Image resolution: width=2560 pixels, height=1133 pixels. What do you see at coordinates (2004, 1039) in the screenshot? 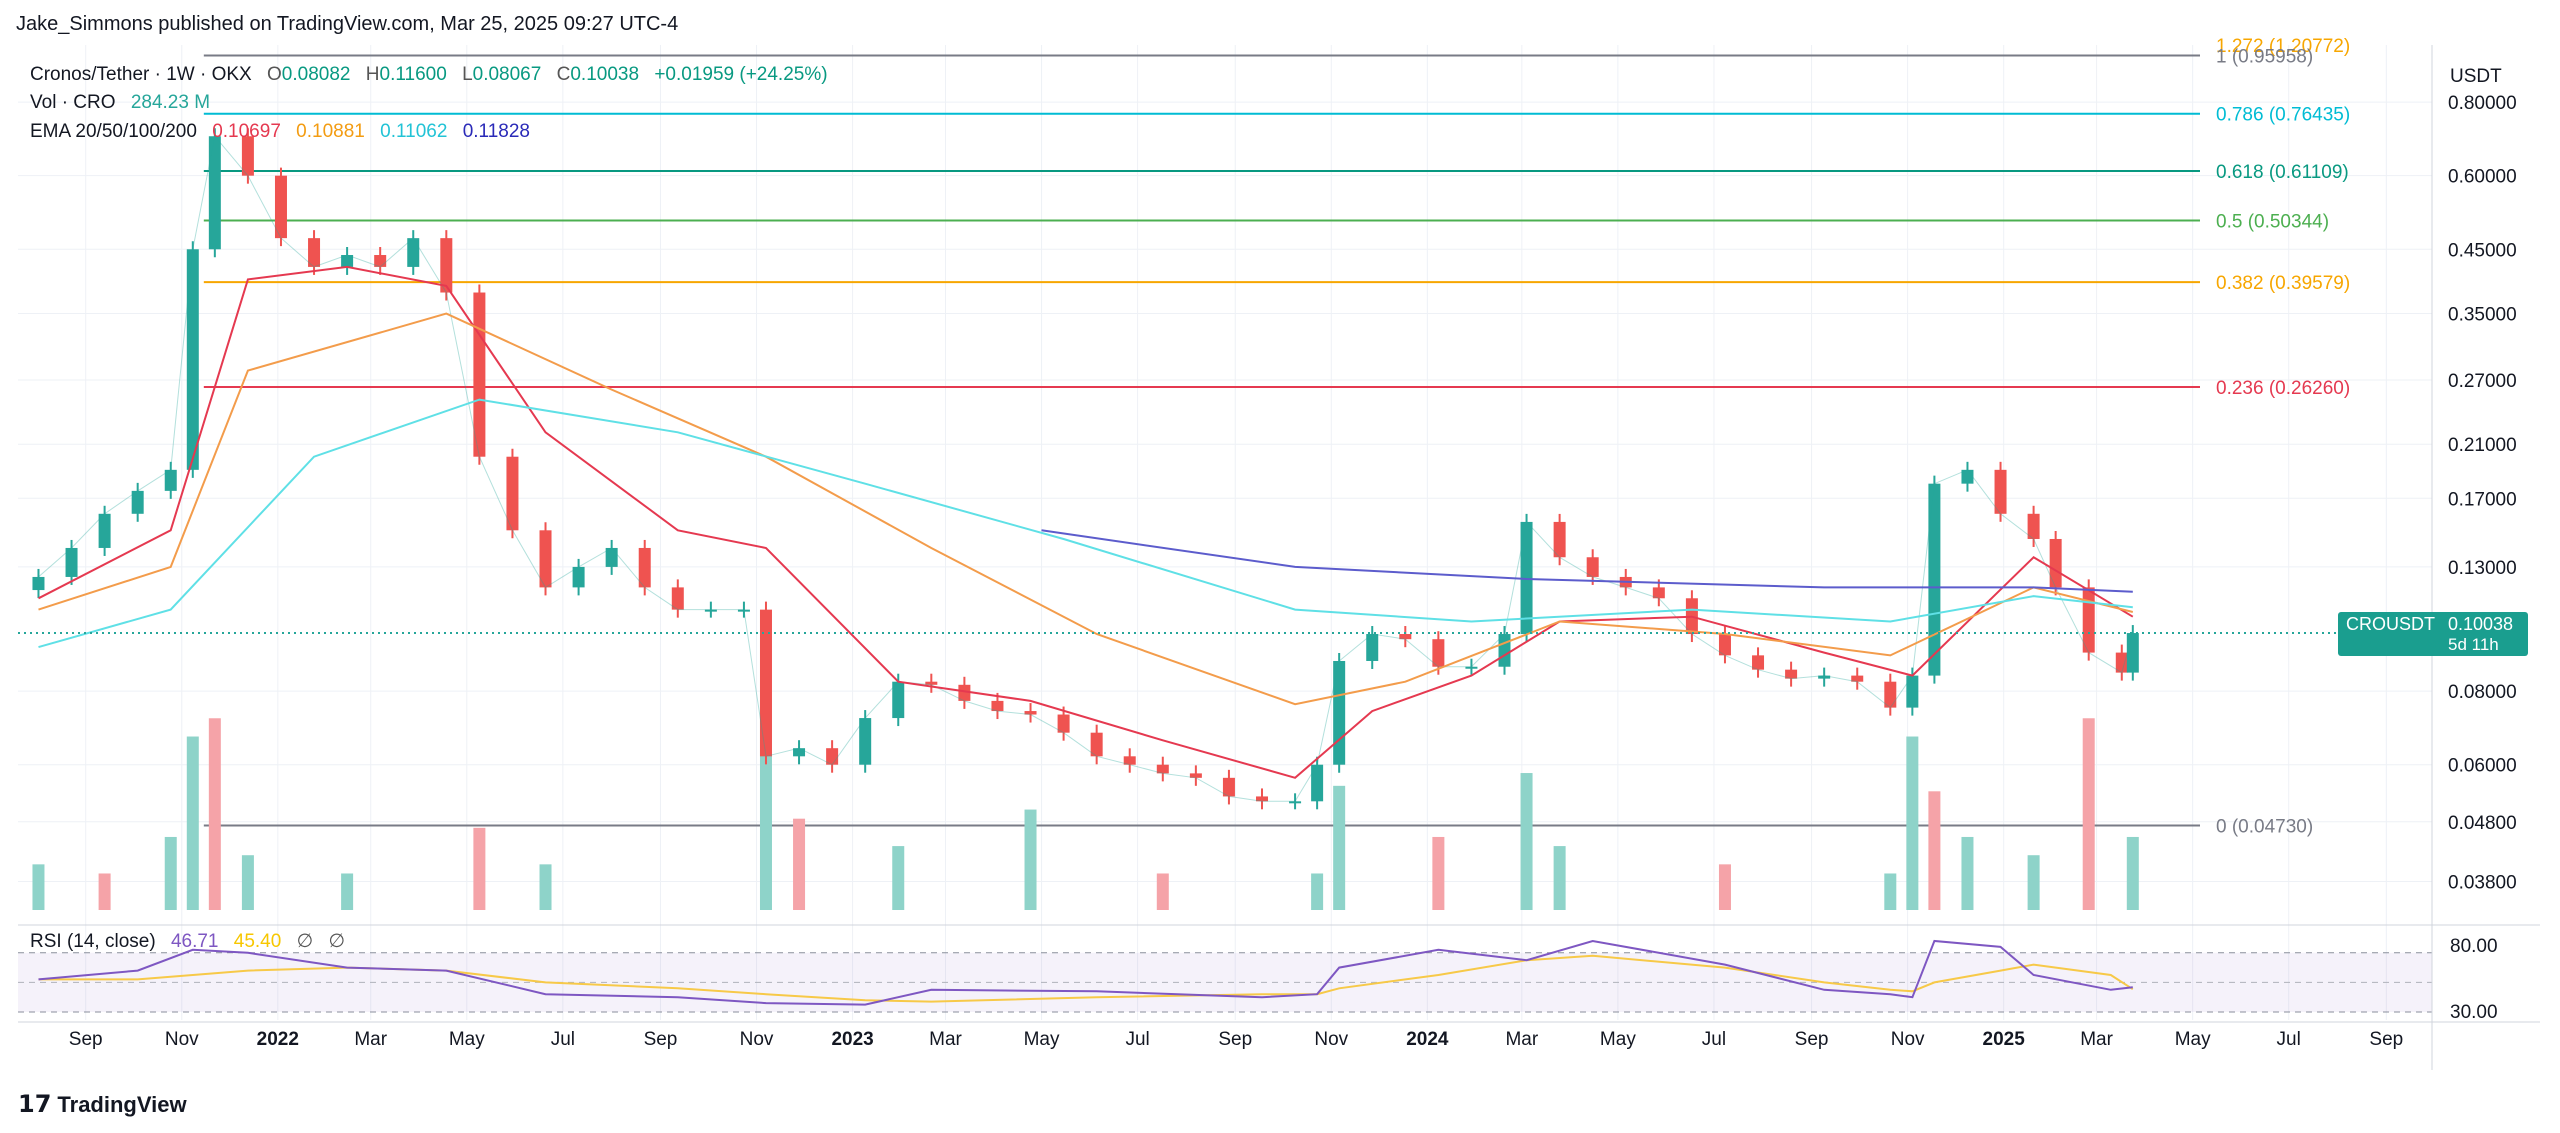
I see `time-tick-label: 2025` at bounding box center [2004, 1039].